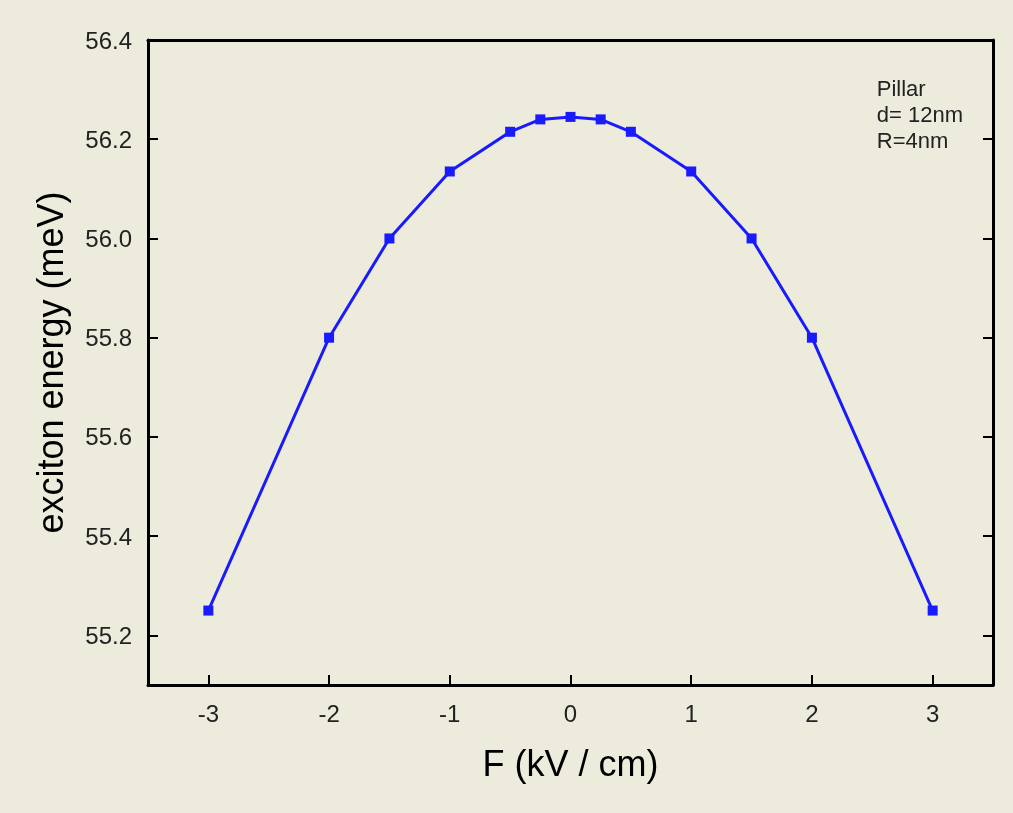 The image size is (1013, 813). Describe the element at coordinates (329, 713) in the screenshot. I see `x-tick-label: -2` at that location.